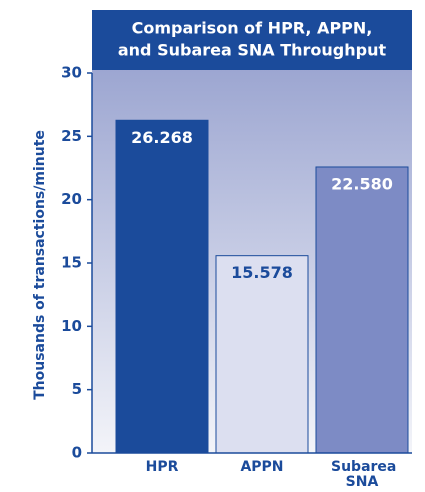 This screenshot has height=492, width=425. What do you see at coordinates (71, 199) in the screenshot?
I see `y-tick-label: 20` at bounding box center [71, 199].